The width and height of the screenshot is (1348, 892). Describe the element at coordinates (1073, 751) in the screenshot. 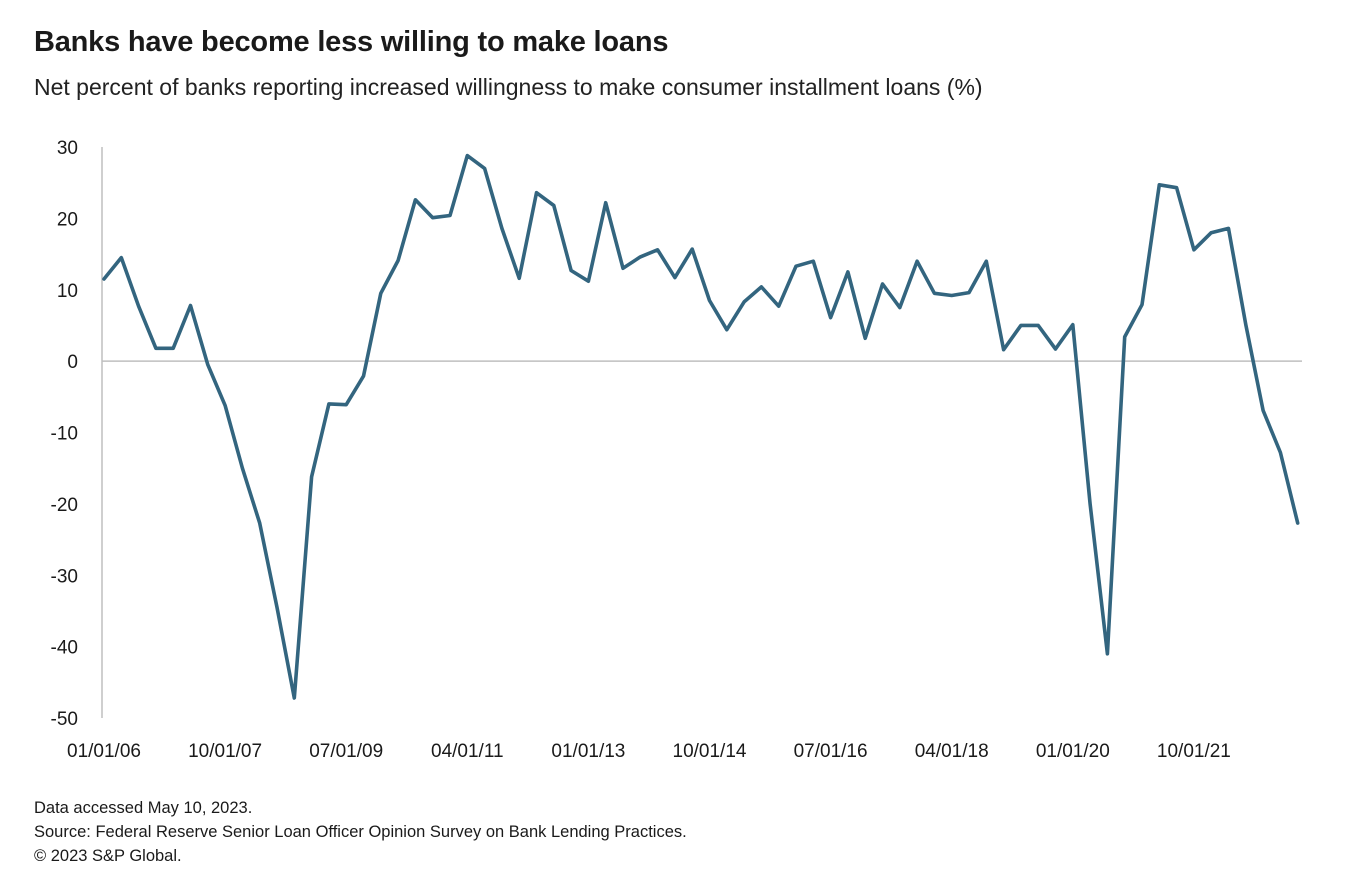

I see `x-tick-label: 01/01/20` at that location.